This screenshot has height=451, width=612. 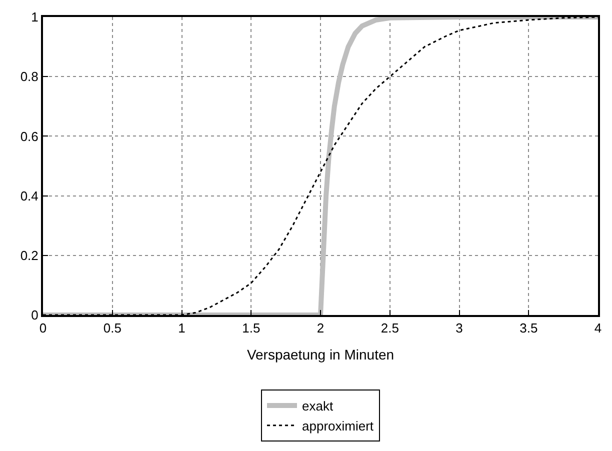 What do you see at coordinates (182, 328) in the screenshot?
I see `x-tick-label: 1` at bounding box center [182, 328].